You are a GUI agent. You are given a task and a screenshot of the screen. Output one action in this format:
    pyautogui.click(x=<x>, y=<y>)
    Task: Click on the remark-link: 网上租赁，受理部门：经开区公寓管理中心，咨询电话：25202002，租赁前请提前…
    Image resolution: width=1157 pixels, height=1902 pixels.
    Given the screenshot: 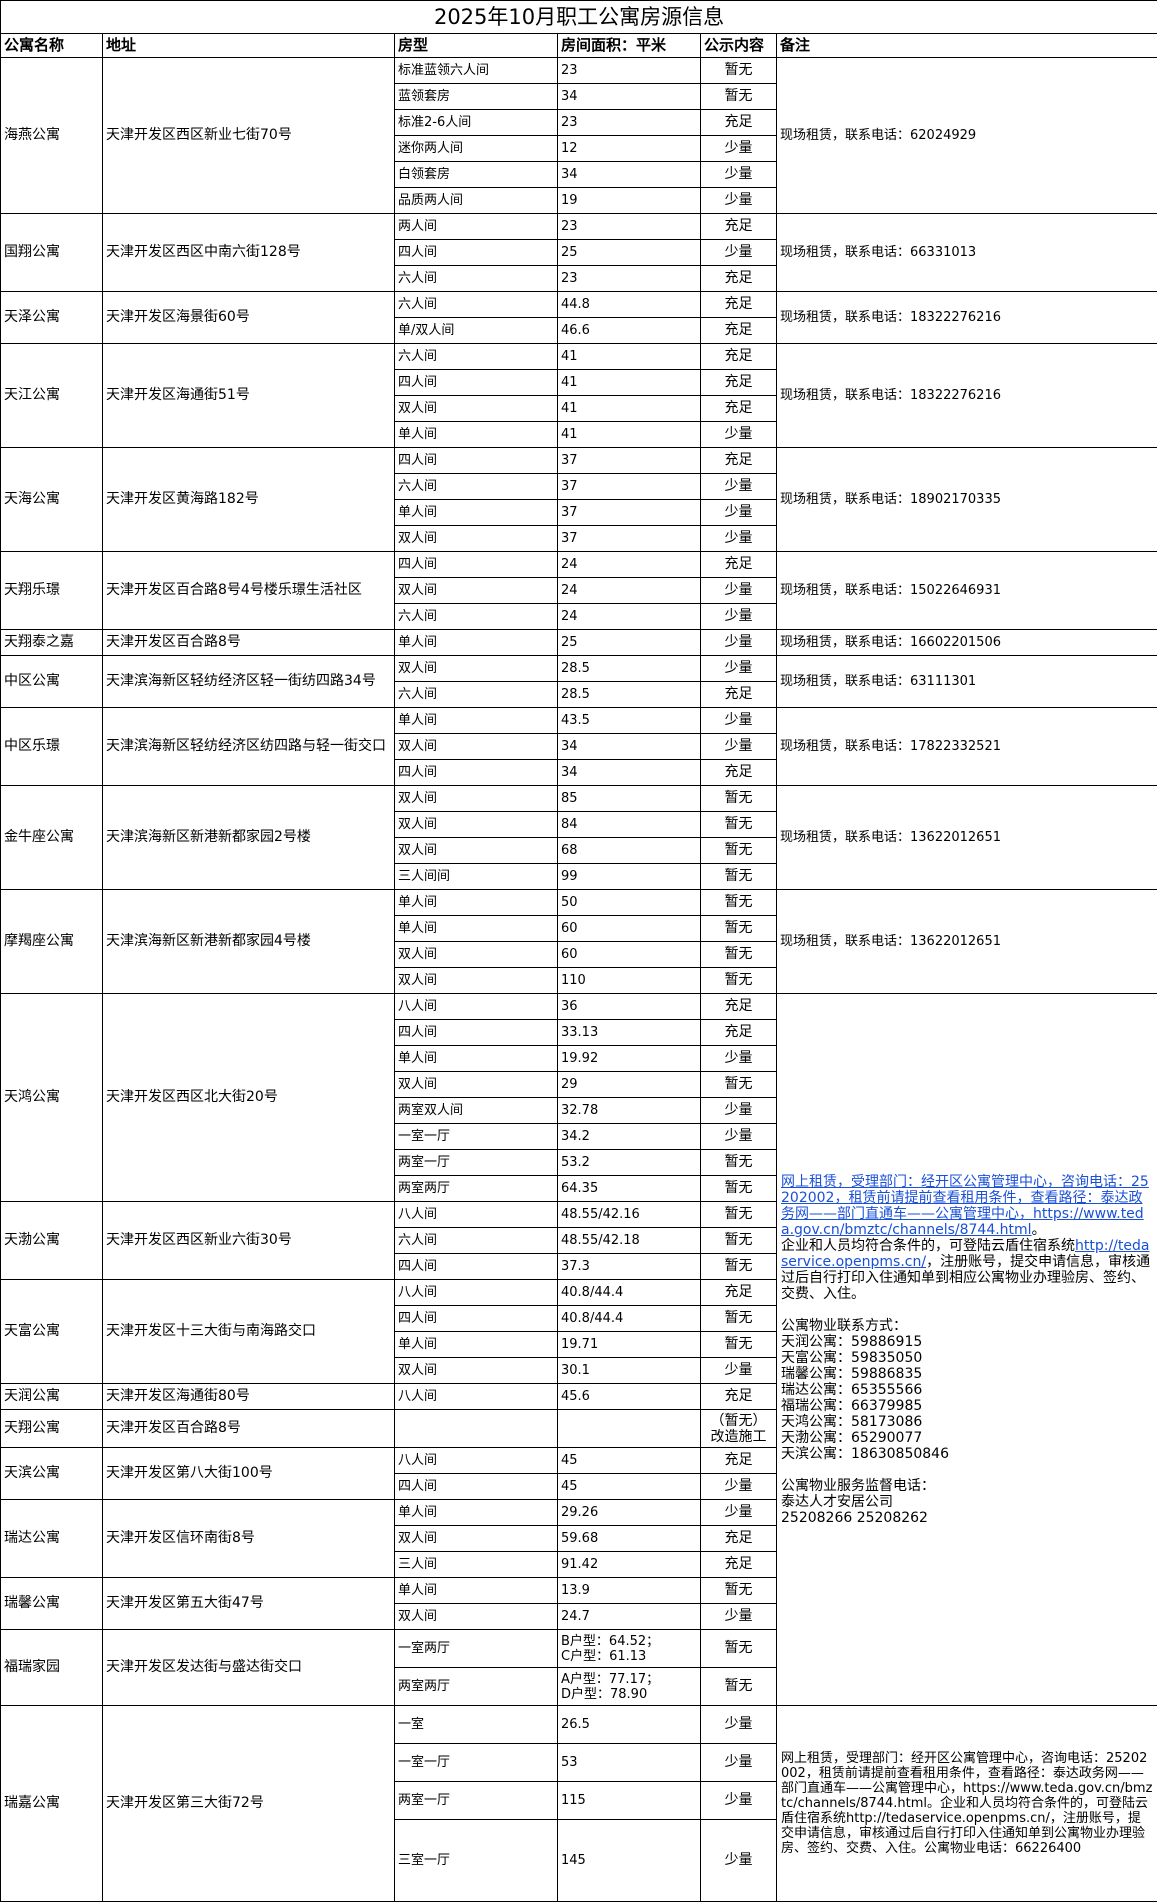 What is the action you would take?
    pyautogui.click(x=965, y=1206)
    